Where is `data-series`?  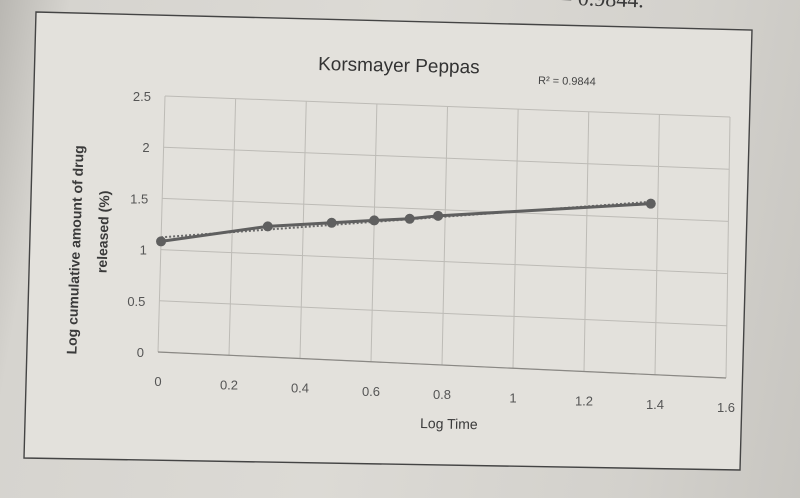
data-series is located at coordinates (406, 222).